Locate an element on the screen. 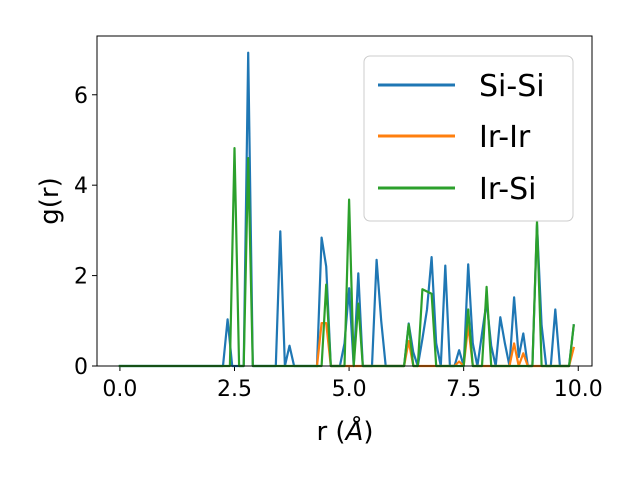  legend-label-ir-si: Ir-Si is located at coordinates (507, 189).